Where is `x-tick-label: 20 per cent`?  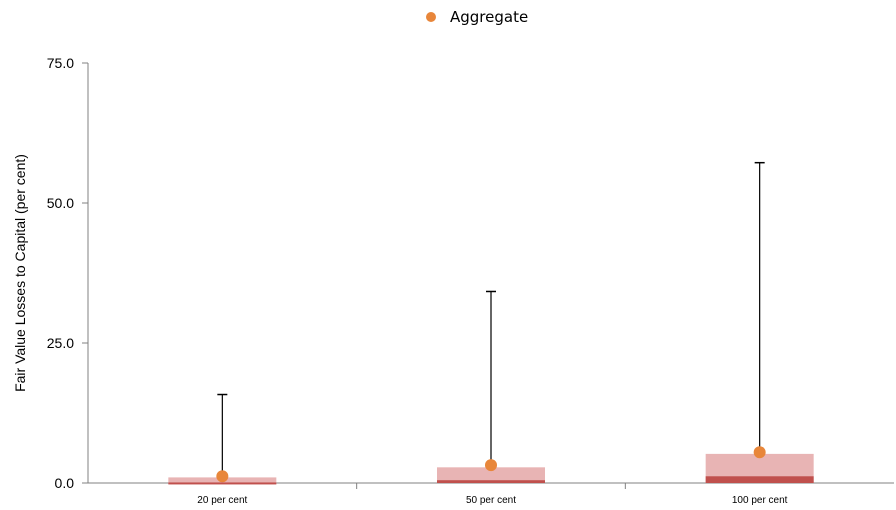
x-tick-label: 20 per cent is located at coordinates (222, 500).